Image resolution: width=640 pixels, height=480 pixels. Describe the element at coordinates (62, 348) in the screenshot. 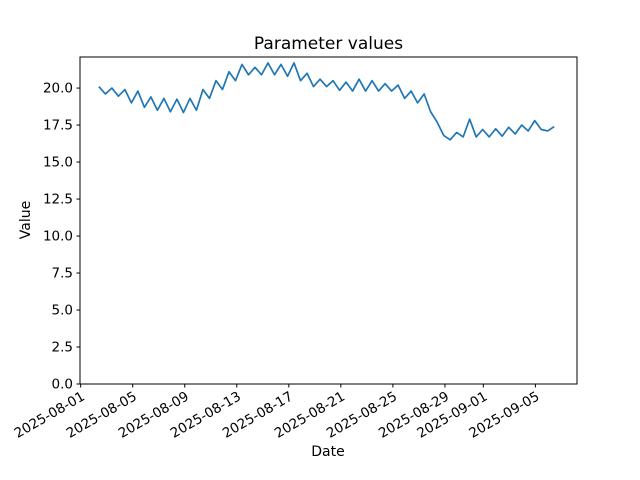

I see `y-tick-label: 2.5` at that location.